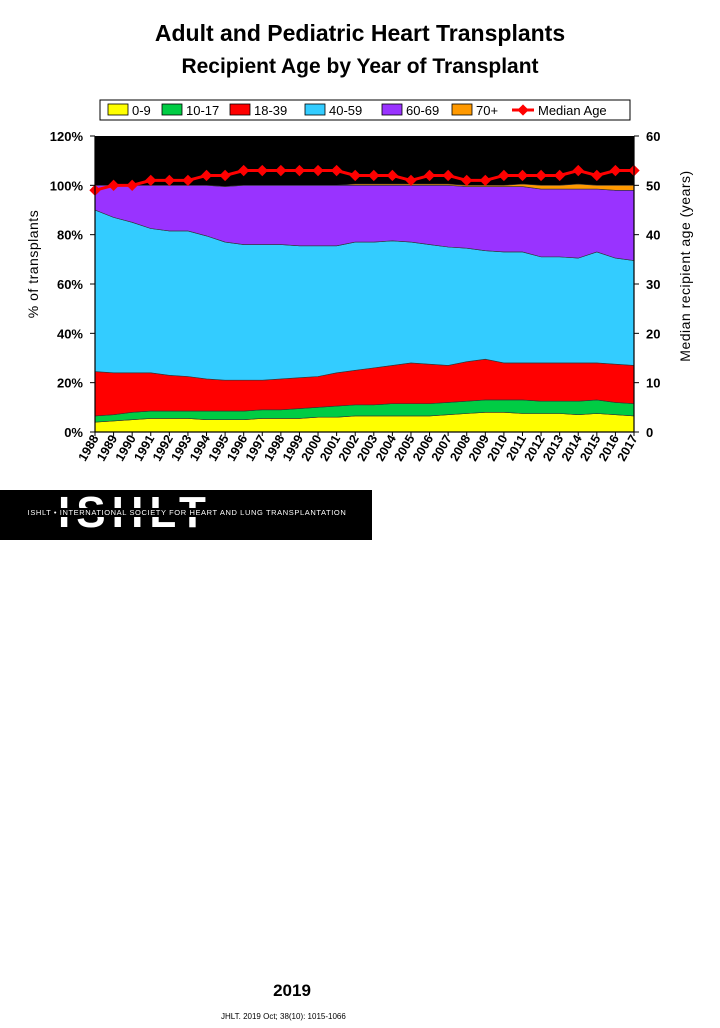 The image size is (720, 1028). I want to click on y-tick-label-right: 40, so click(653, 235).